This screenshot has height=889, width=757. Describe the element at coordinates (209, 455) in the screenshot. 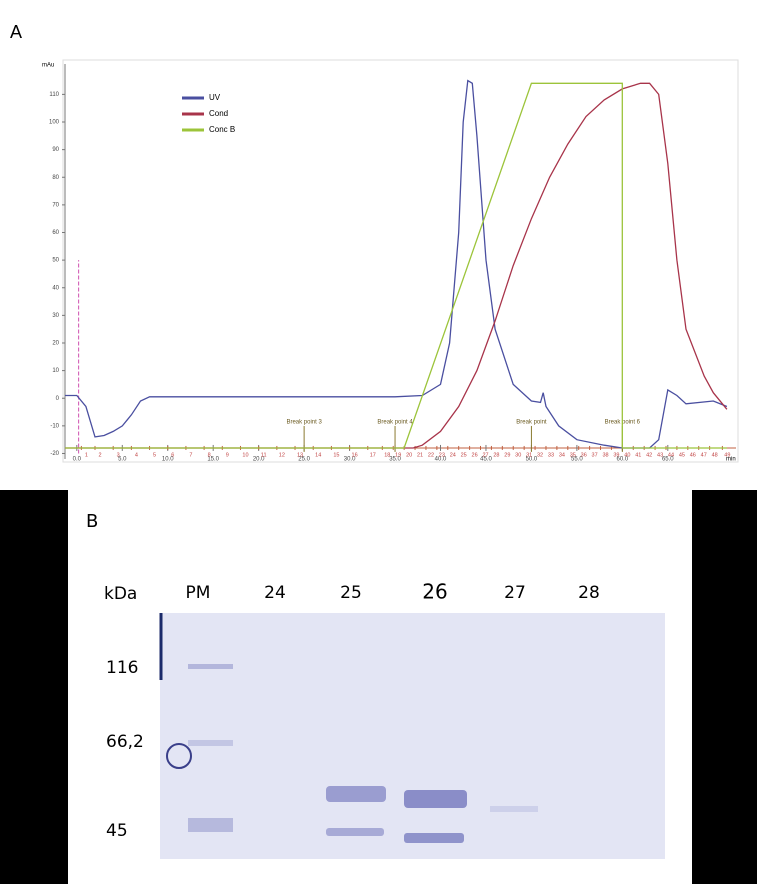

I see `fraction-label: 8` at that location.